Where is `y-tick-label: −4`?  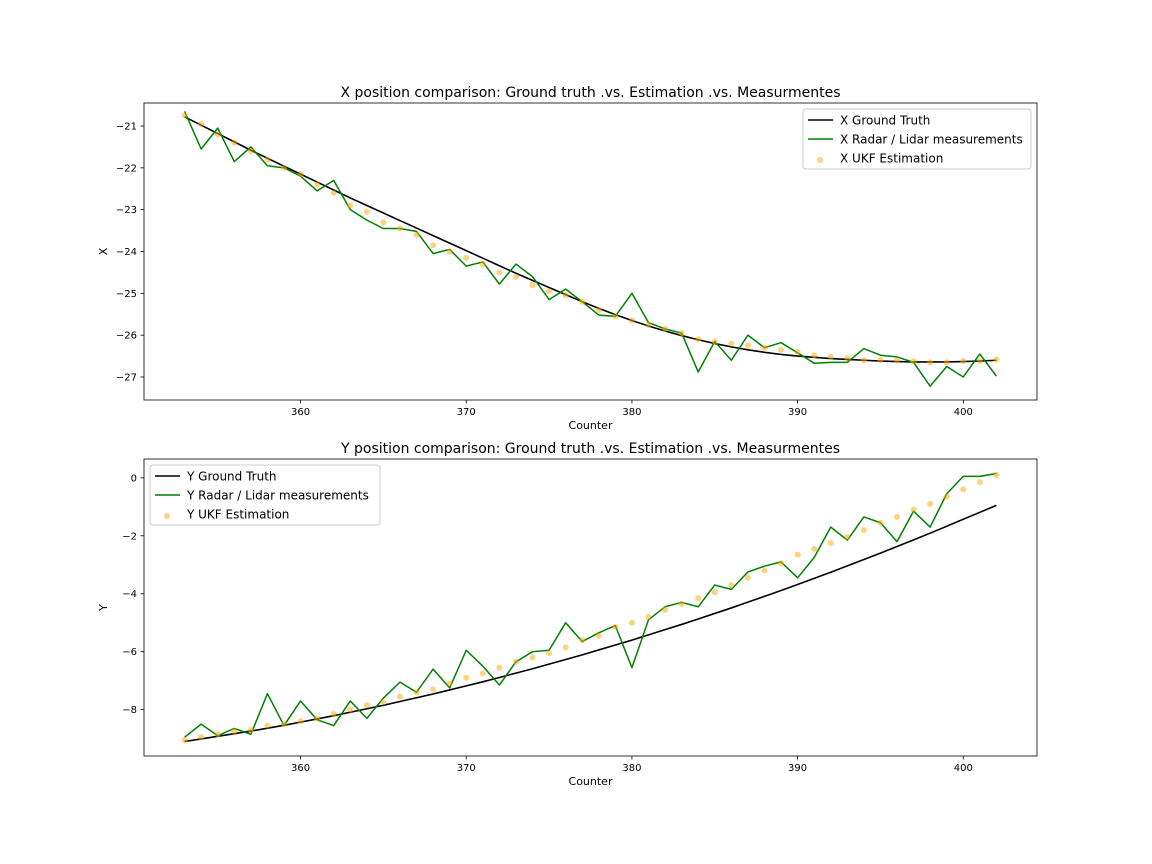
y-tick-label: −4 is located at coordinates (129, 594).